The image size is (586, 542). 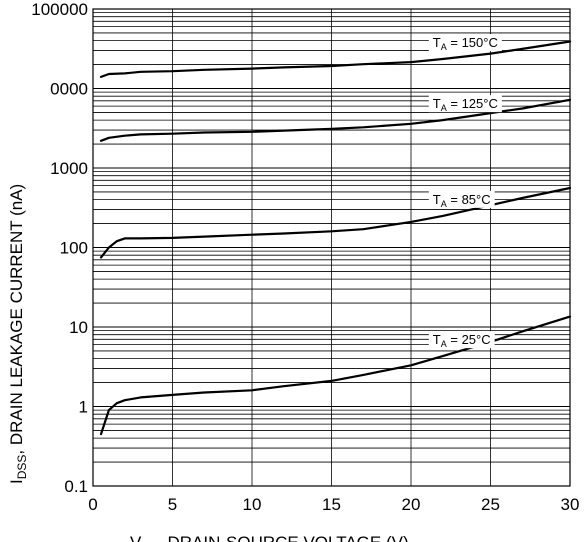 What do you see at coordinates (92, 504) in the screenshot?
I see `x-tick-label: 0` at bounding box center [92, 504].